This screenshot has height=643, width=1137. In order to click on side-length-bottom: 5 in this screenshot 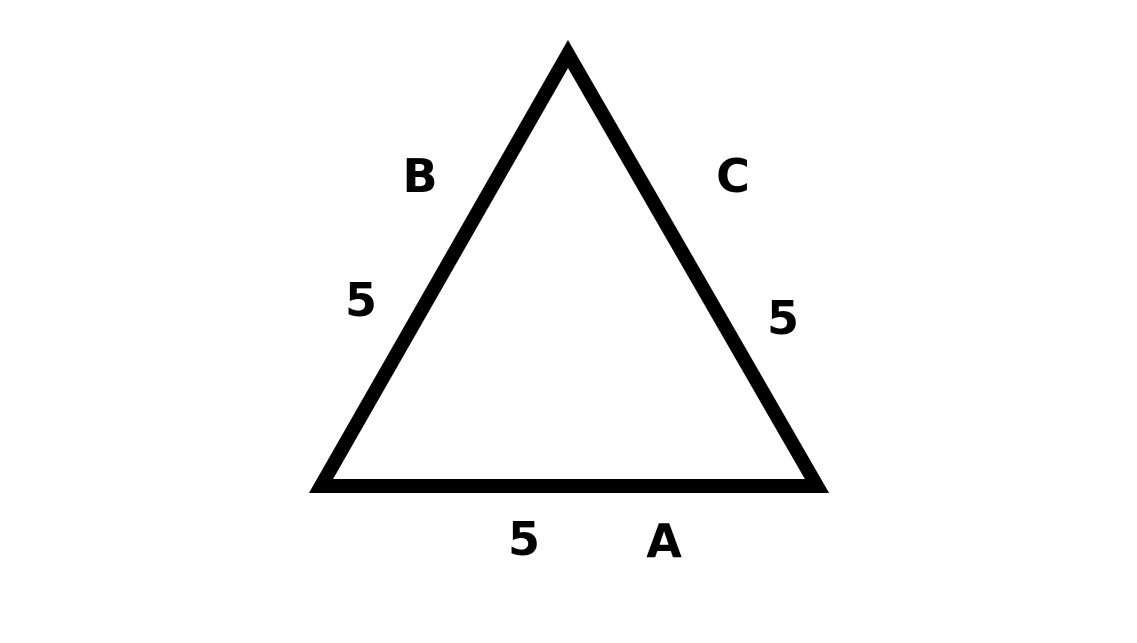, I will do `click(524, 539)`.